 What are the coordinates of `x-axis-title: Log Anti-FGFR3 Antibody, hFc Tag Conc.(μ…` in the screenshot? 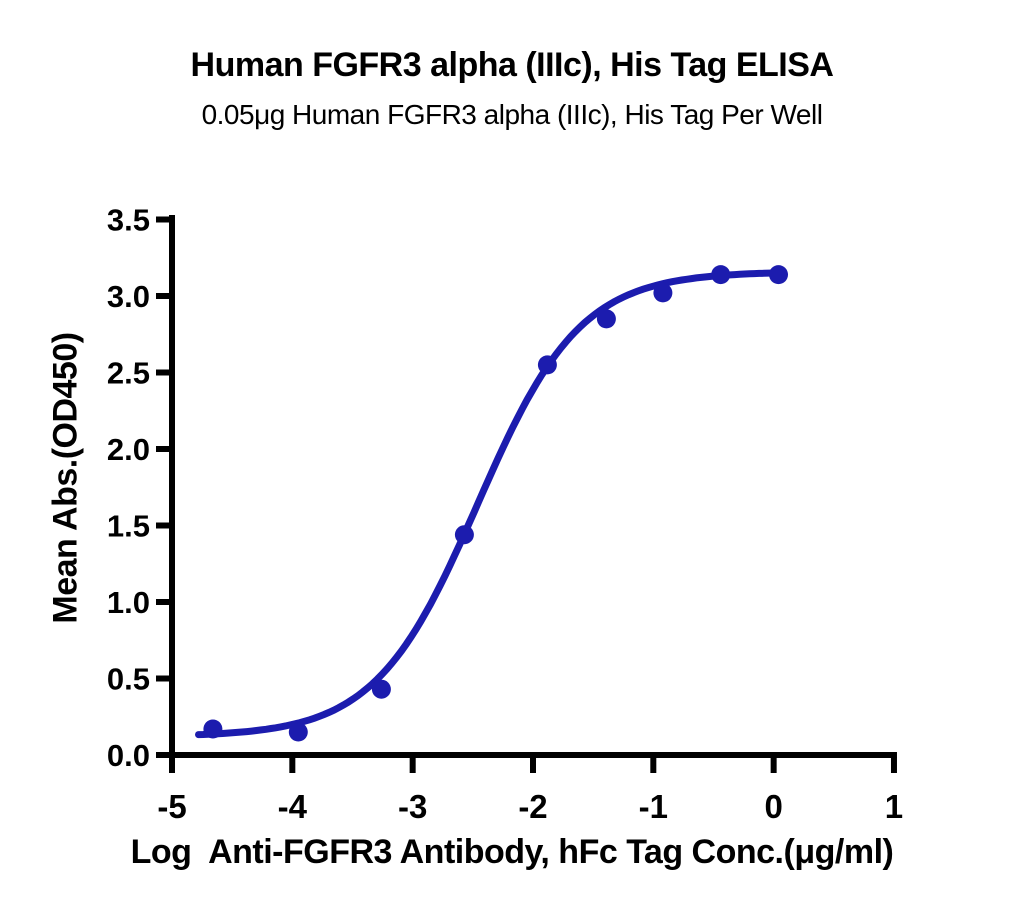 It's located at (512, 852).